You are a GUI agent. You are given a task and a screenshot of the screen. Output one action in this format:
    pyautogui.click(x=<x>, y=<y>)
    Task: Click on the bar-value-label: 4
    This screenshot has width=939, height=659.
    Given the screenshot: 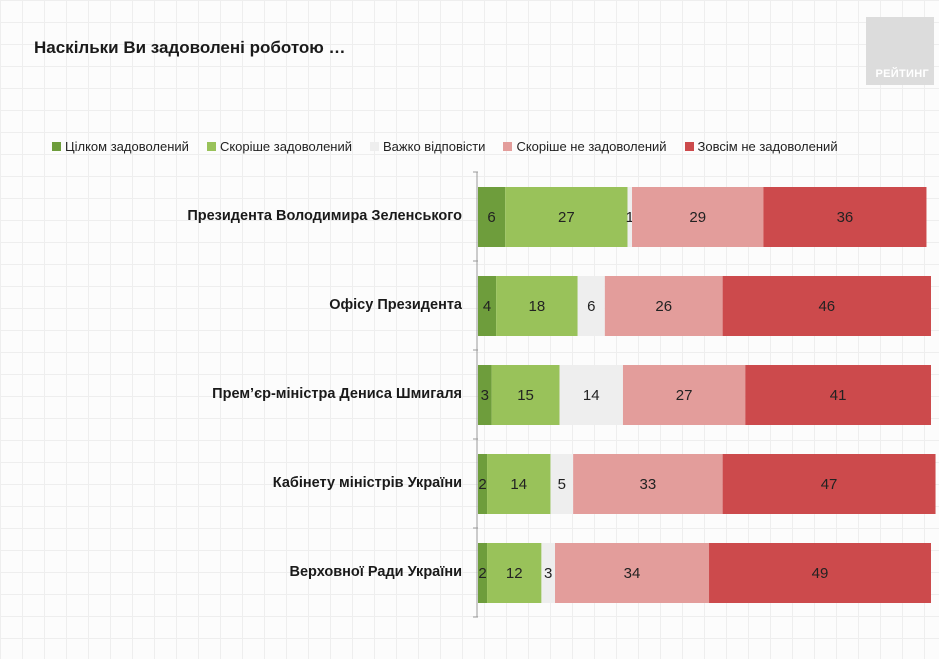 What is the action you would take?
    pyautogui.click(x=487, y=306)
    